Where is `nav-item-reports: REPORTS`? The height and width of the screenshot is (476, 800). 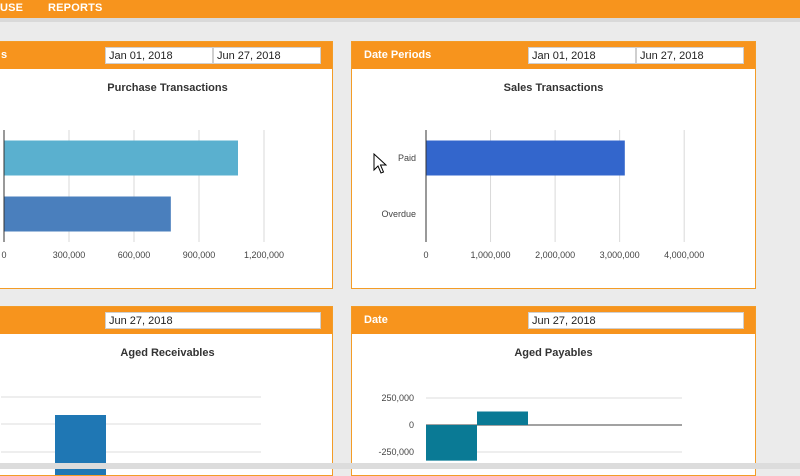
nav-item-reports: REPORTS is located at coordinates (75, 8).